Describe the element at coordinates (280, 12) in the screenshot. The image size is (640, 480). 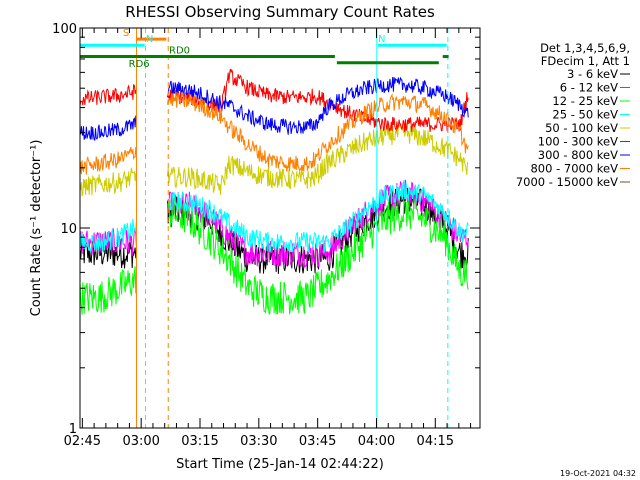
I see `chart-title: RHESSI Observing Summary Count Rates` at that location.